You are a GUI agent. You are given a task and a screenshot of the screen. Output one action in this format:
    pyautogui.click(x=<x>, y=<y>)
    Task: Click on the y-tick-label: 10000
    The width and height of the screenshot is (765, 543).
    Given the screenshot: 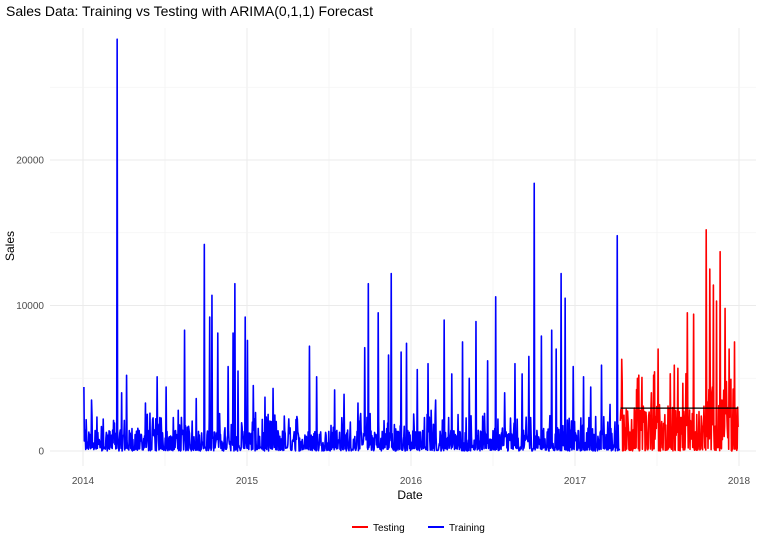 What is the action you would take?
    pyautogui.click(x=30, y=306)
    